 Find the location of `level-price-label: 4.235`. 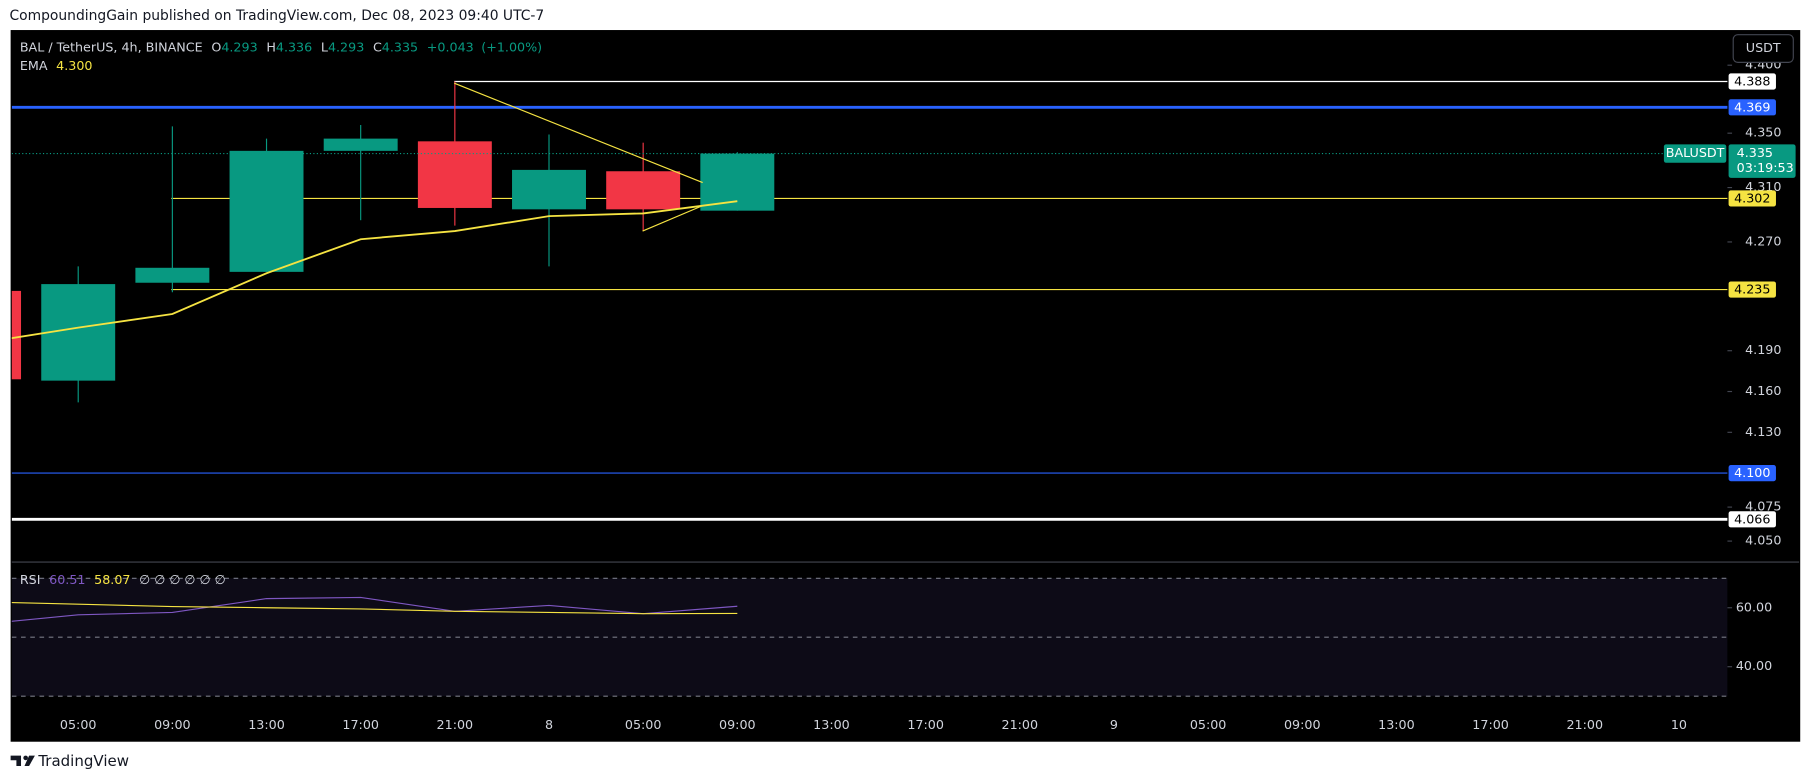

level-price-label: 4.235 is located at coordinates (1752, 289).